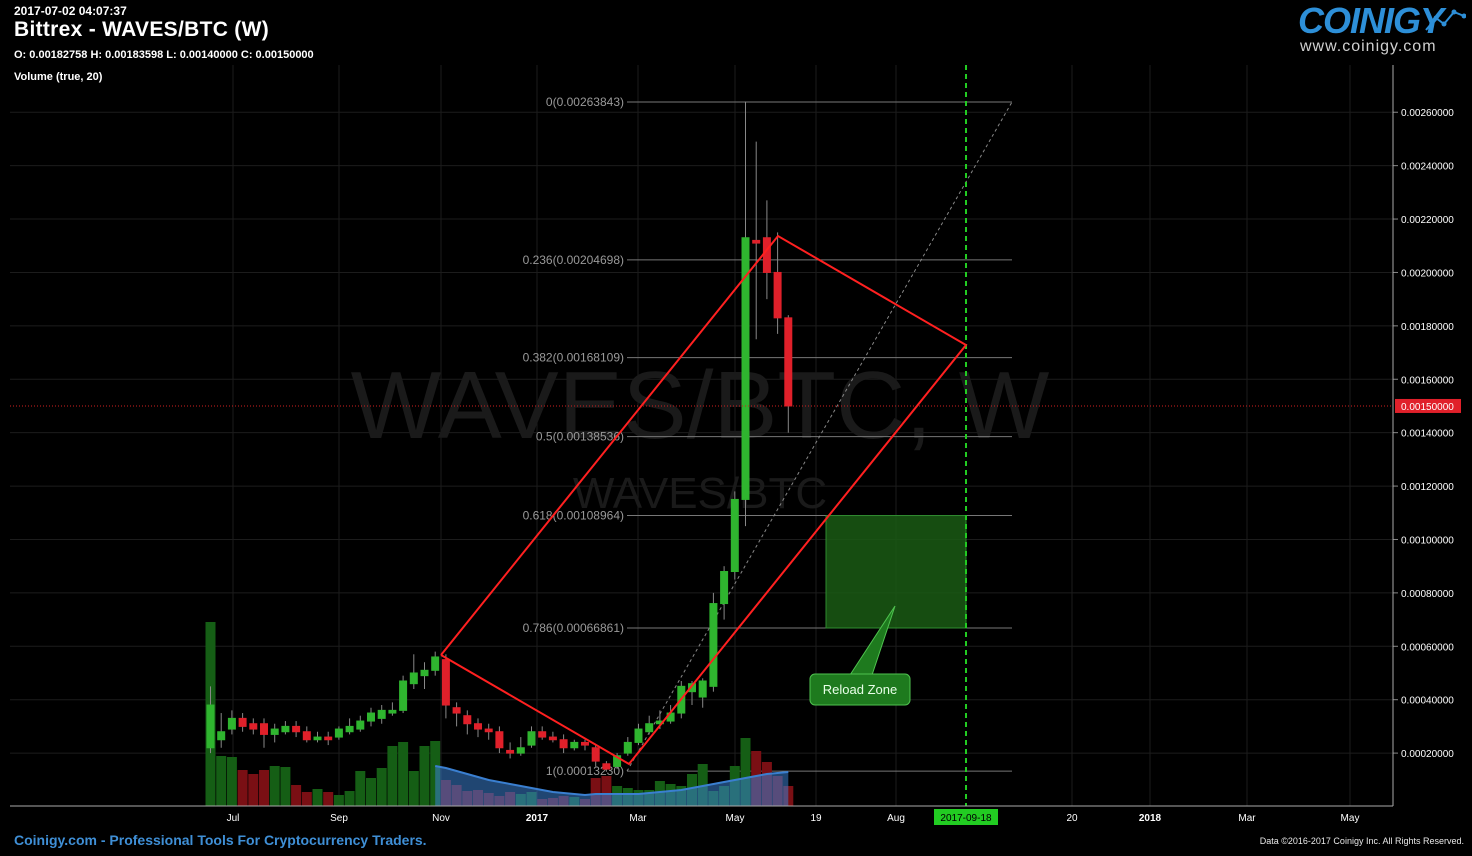 The height and width of the screenshot is (856, 1472). What do you see at coordinates (816, 818) in the screenshot?
I see `x-tick-label: 19` at bounding box center [816, 818].